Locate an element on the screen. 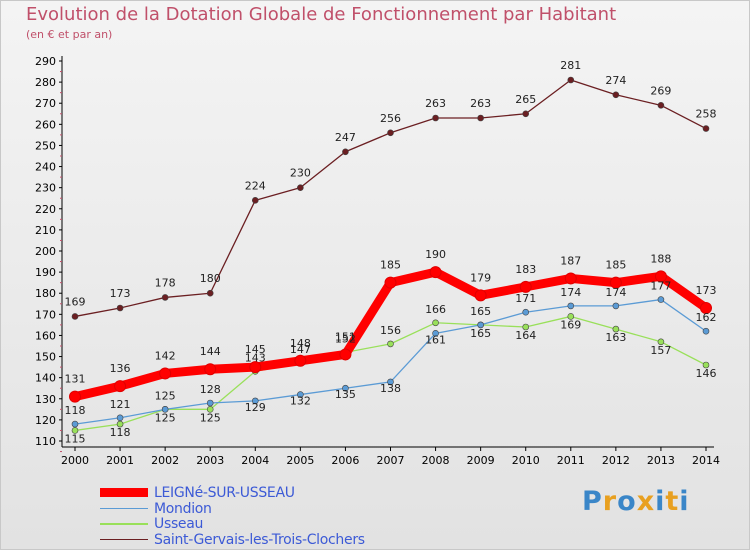  data-label: 115 is located at coordinates (75, 438).